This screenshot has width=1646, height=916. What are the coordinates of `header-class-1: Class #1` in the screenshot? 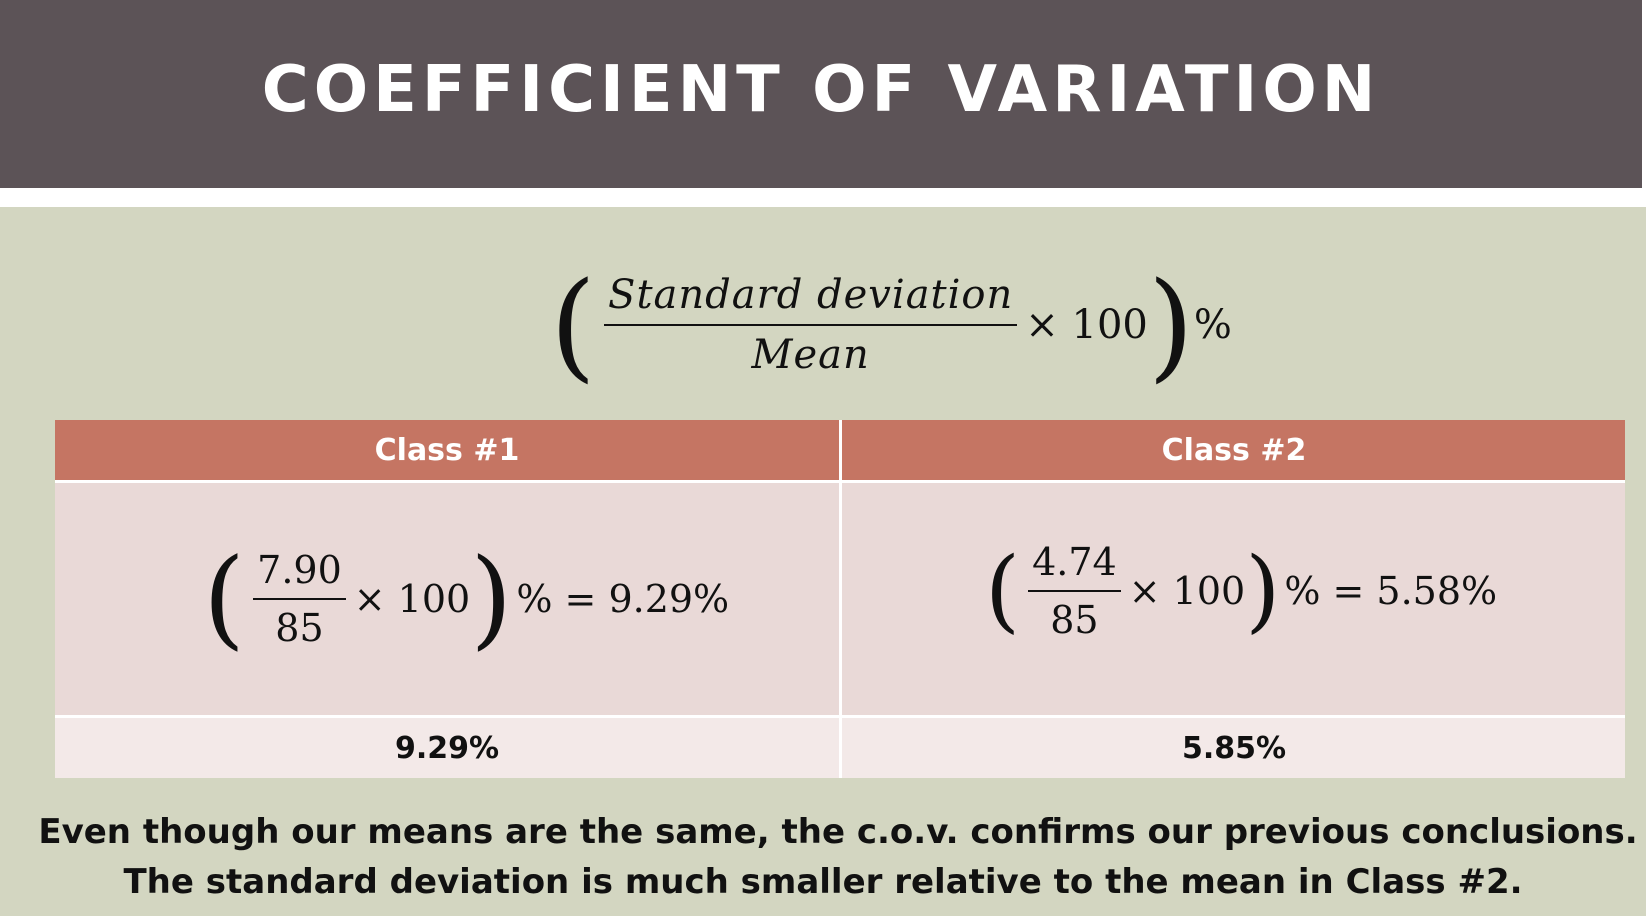 It's located at (447, 450).